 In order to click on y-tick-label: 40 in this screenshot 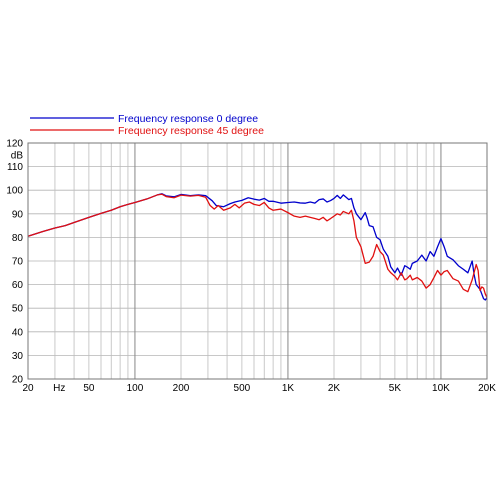, I will do `click(18, 332)`.